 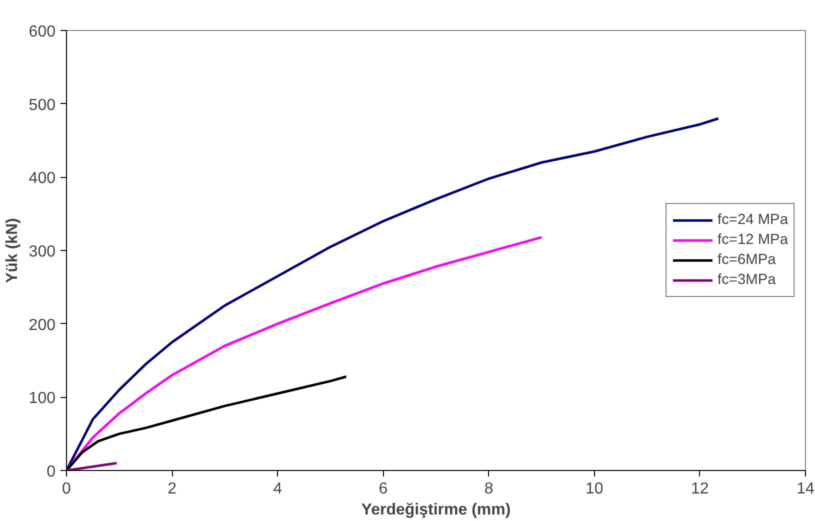 What do you see at coordinates (747, 280) in the screenshot?
I see `legend-label: fc=3MPa` at bounding box center [747, 280].